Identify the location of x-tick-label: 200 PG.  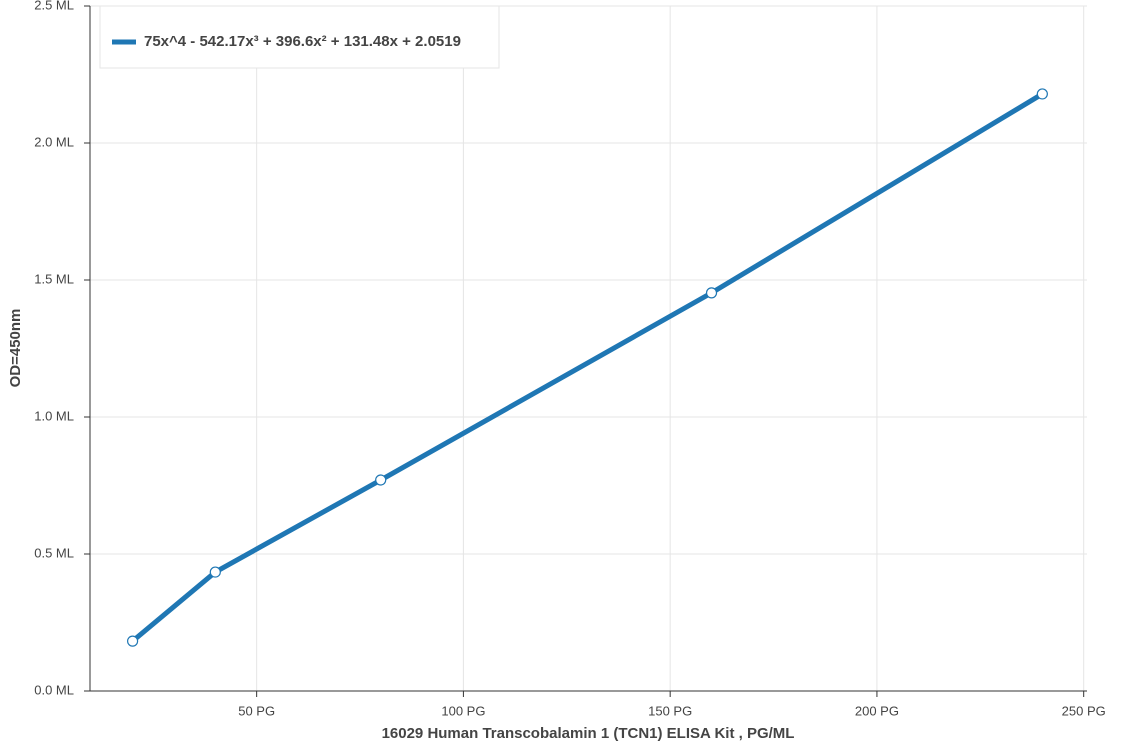
(877, 710).